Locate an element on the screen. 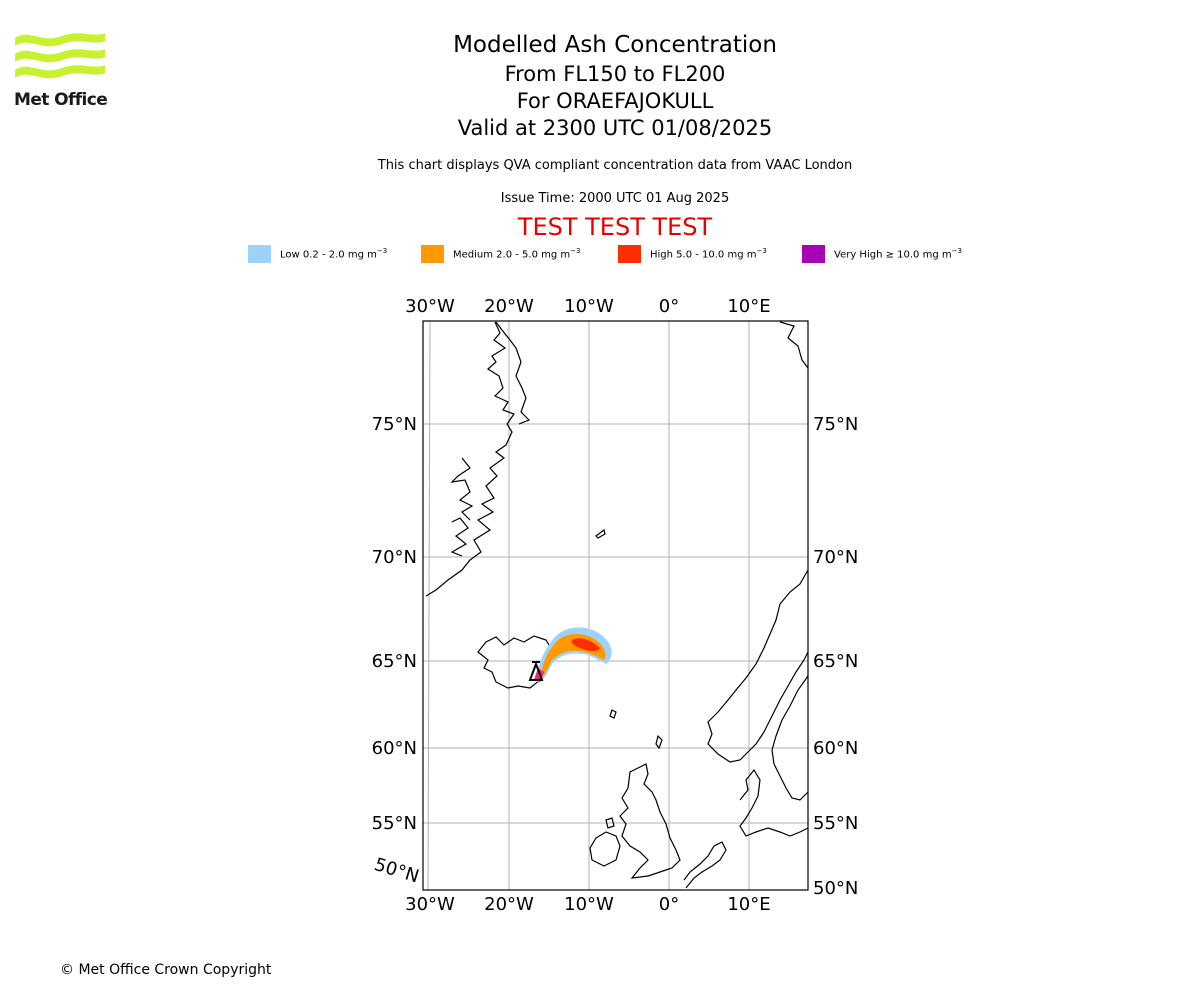 This screenshot has width=1200, height=1000. ash-plume is located at coordinates (573, 655).